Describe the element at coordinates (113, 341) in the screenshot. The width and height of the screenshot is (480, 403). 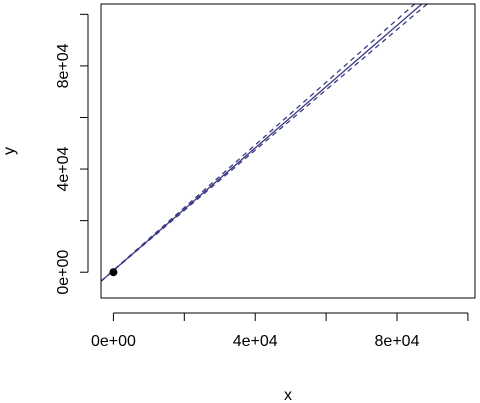
I see `x-tick-label: 0e+00` at that location.